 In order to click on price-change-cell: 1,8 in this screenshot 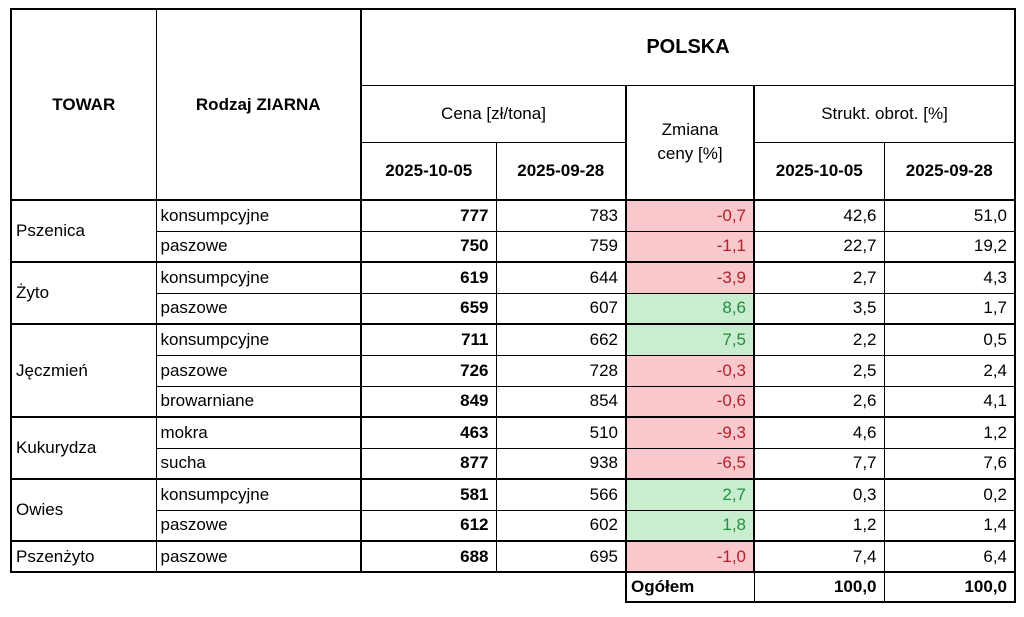, I will do `click(690, 525)`.